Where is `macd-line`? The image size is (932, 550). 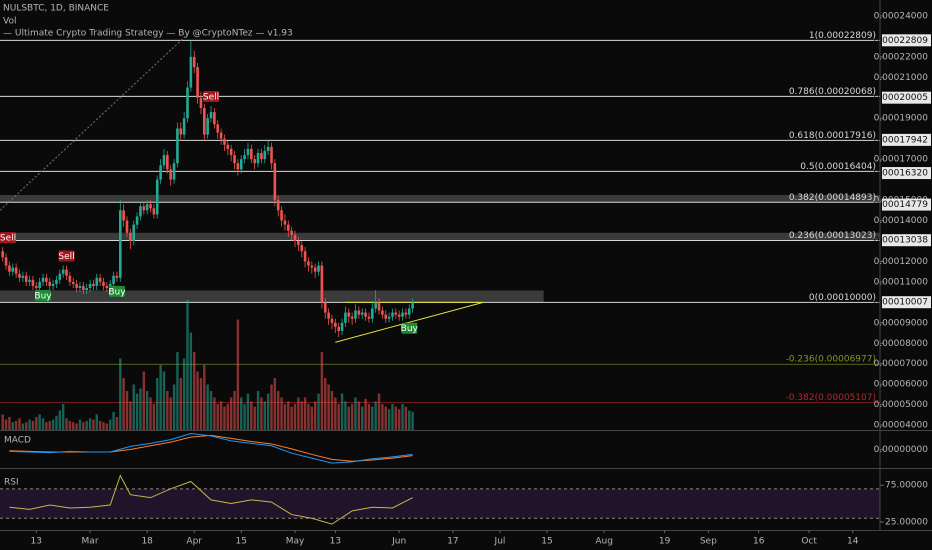 macd-line is located at coordinates (211, 448).